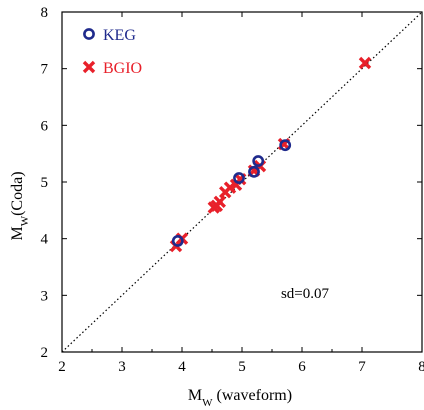 Image resolution: width=424 pixels, height=410 pixels. Describe the element at coordinates (45, 70) in the screenshot. I see `y-tick-label: 7` at that location.